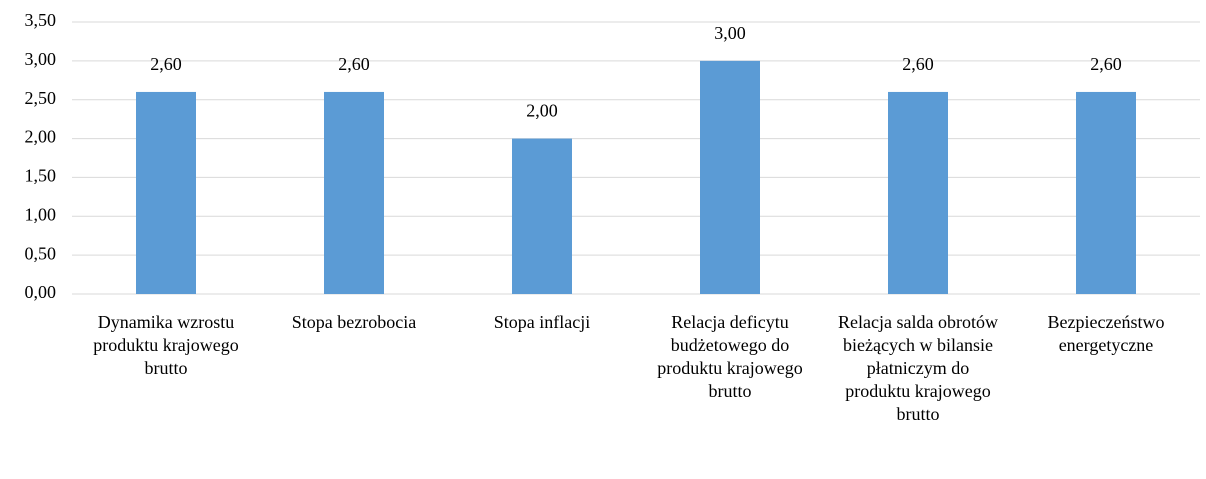 This screenshot has height=479, width=1206. I want to click on value-label: 3,00, so click(730, 33).